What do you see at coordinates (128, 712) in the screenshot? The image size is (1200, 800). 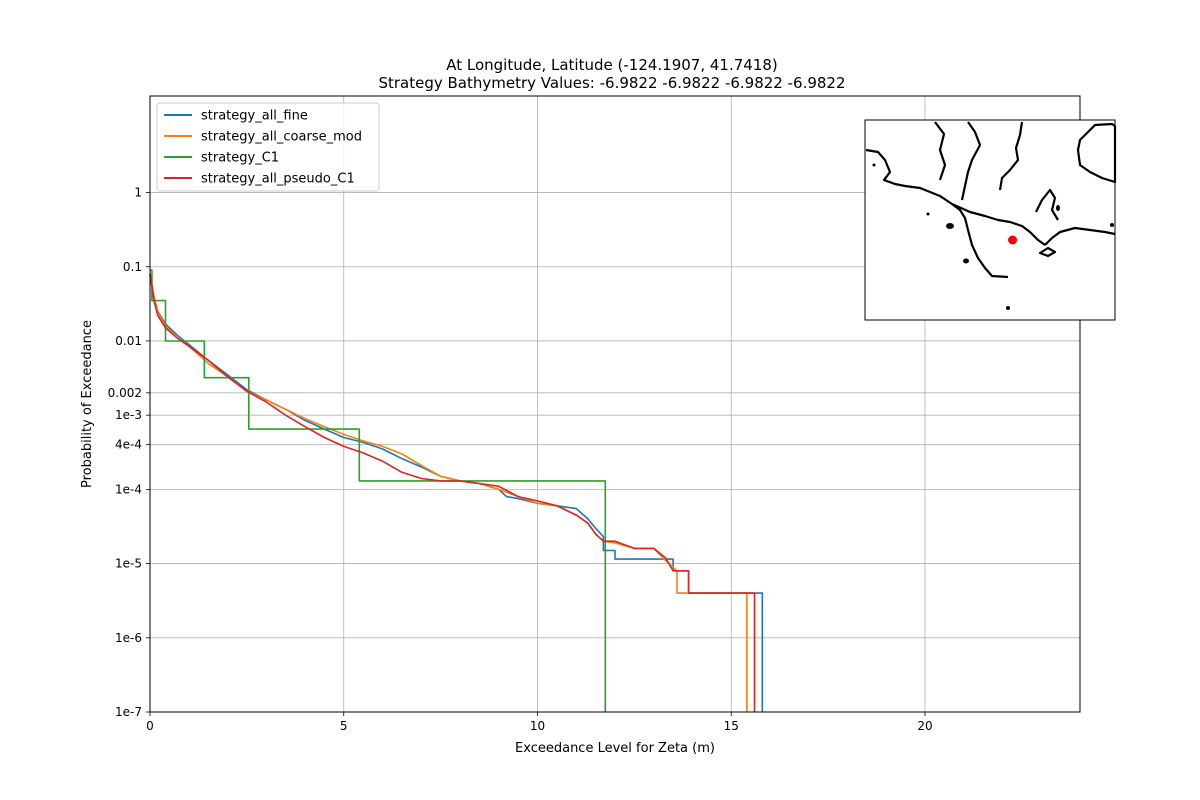 I see `y-tick-label: 1e-7` at bounding box center [128, 712].